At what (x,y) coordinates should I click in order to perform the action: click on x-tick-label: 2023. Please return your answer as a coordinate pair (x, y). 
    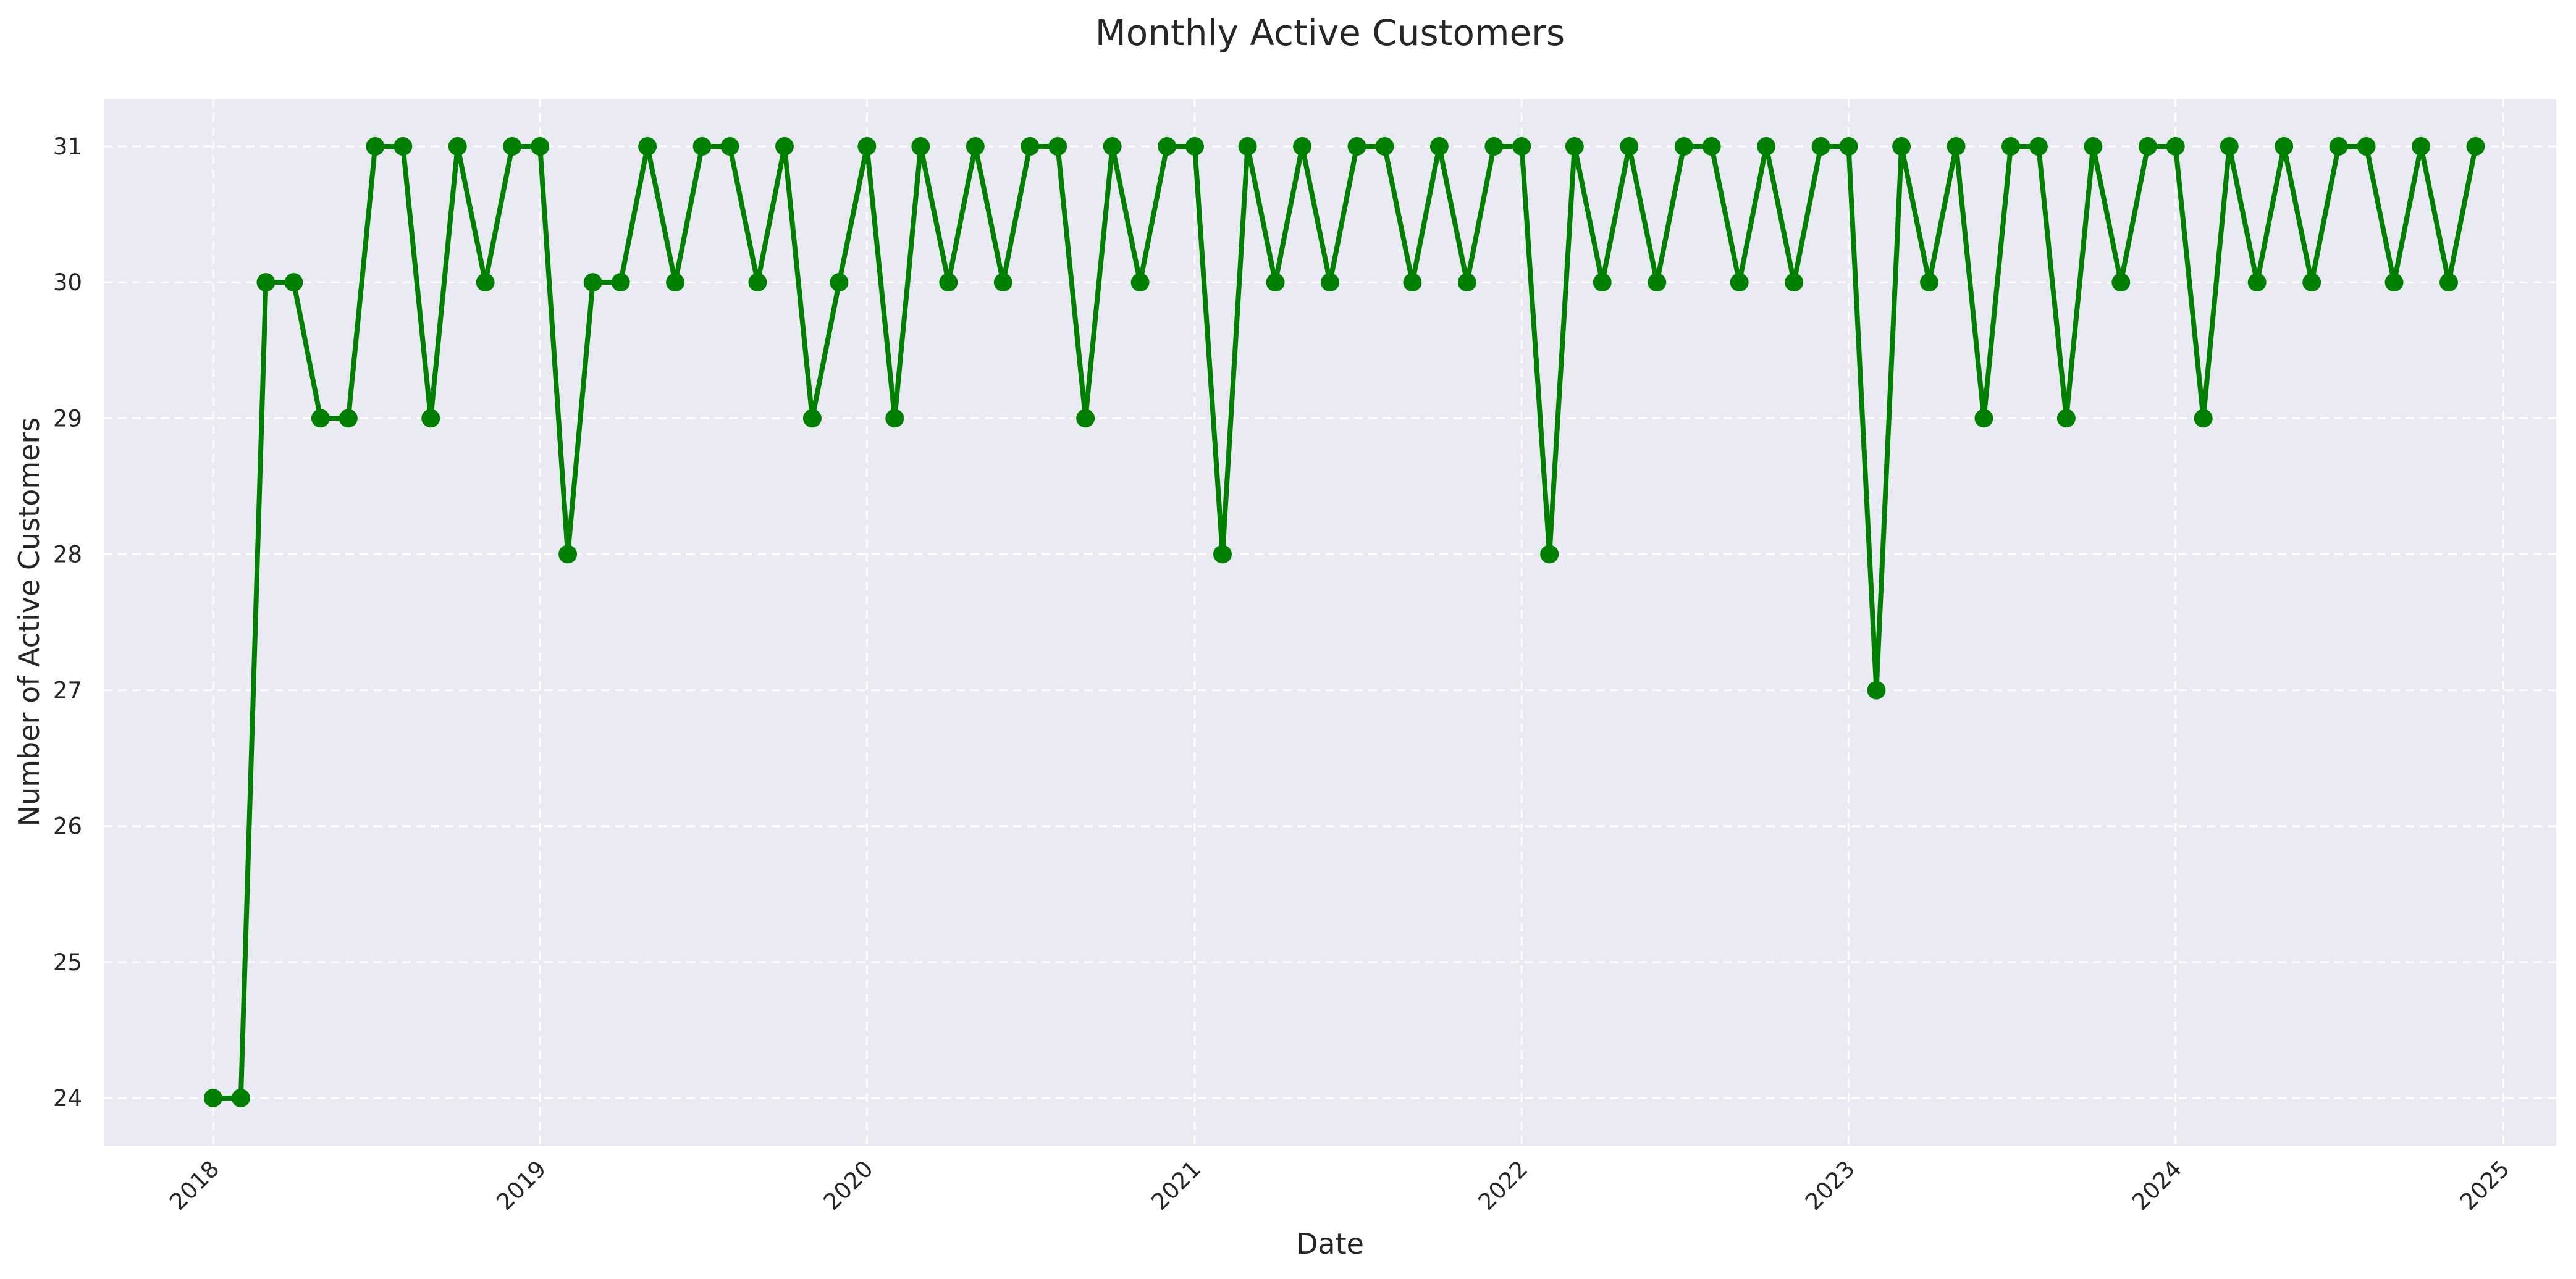
    Looking at the image, I should click on (1830, 1185).